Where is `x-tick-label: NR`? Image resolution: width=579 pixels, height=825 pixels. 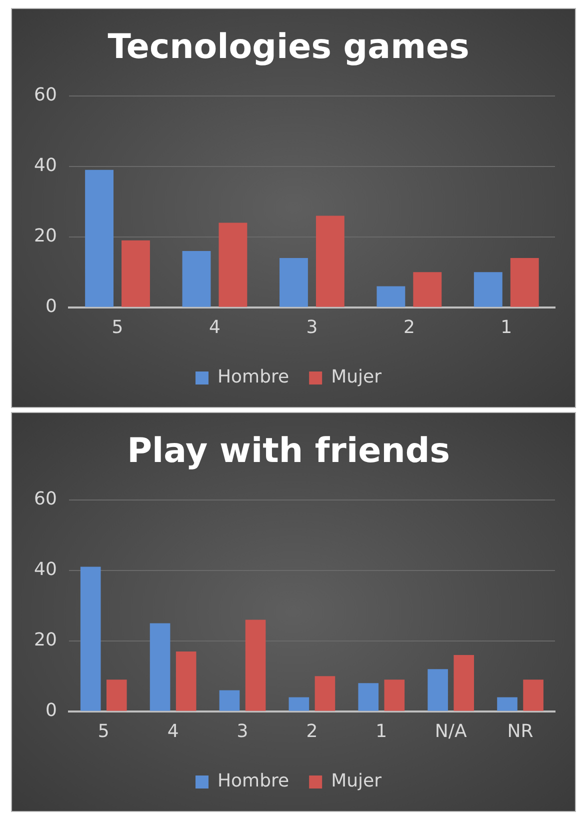
x-tick-label: NR is located at coordinates (520, 731).